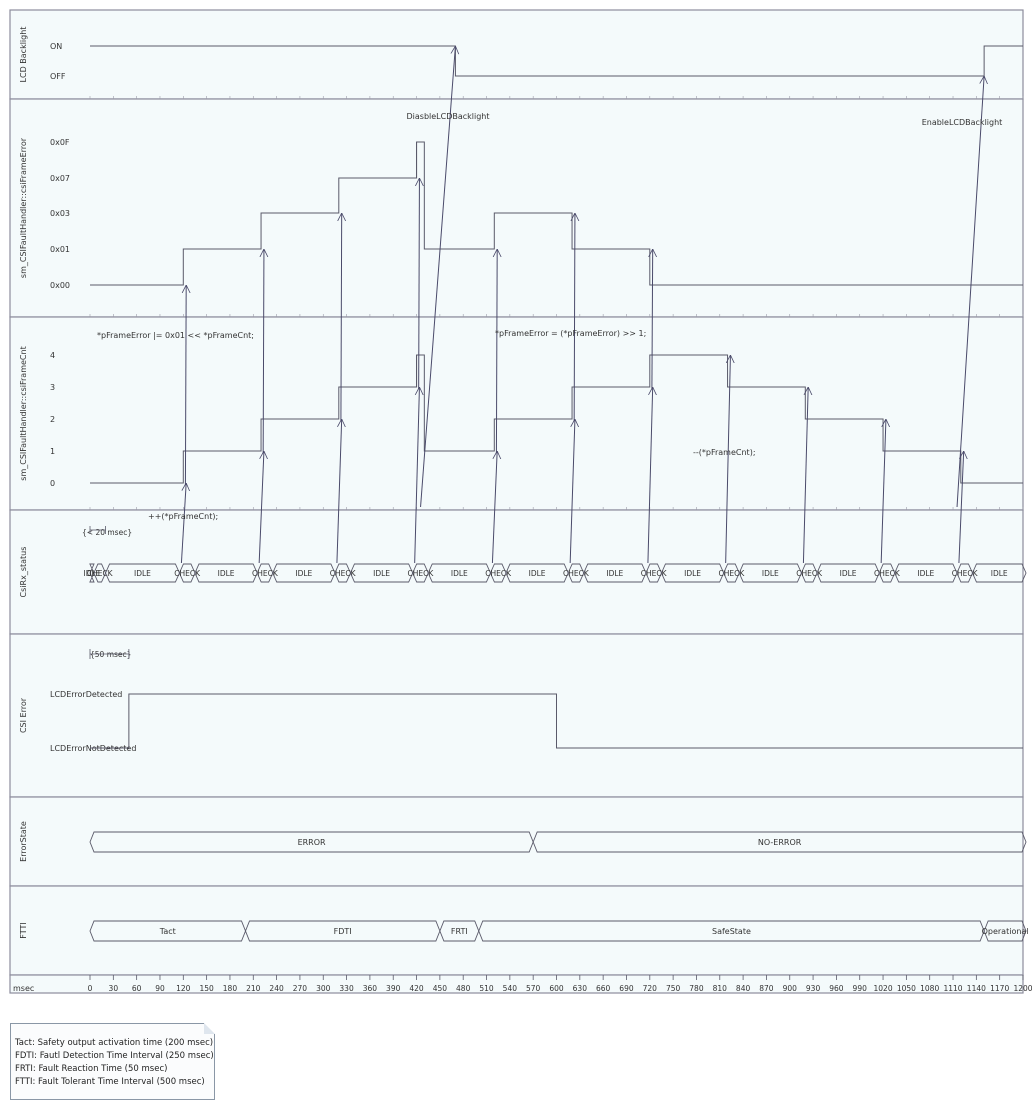 This screenshot has height=1110, width=1036. I want to click on time-axis-tick-label: 120, so click(183, 988).